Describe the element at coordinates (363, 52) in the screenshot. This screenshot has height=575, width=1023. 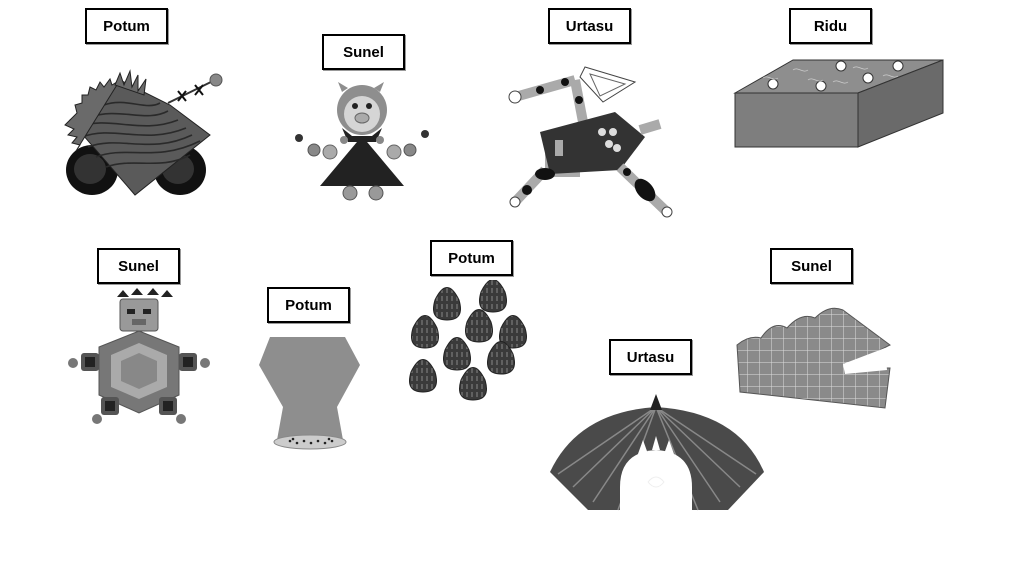
I see `card-label-sunel-1: Sunel` at that location.